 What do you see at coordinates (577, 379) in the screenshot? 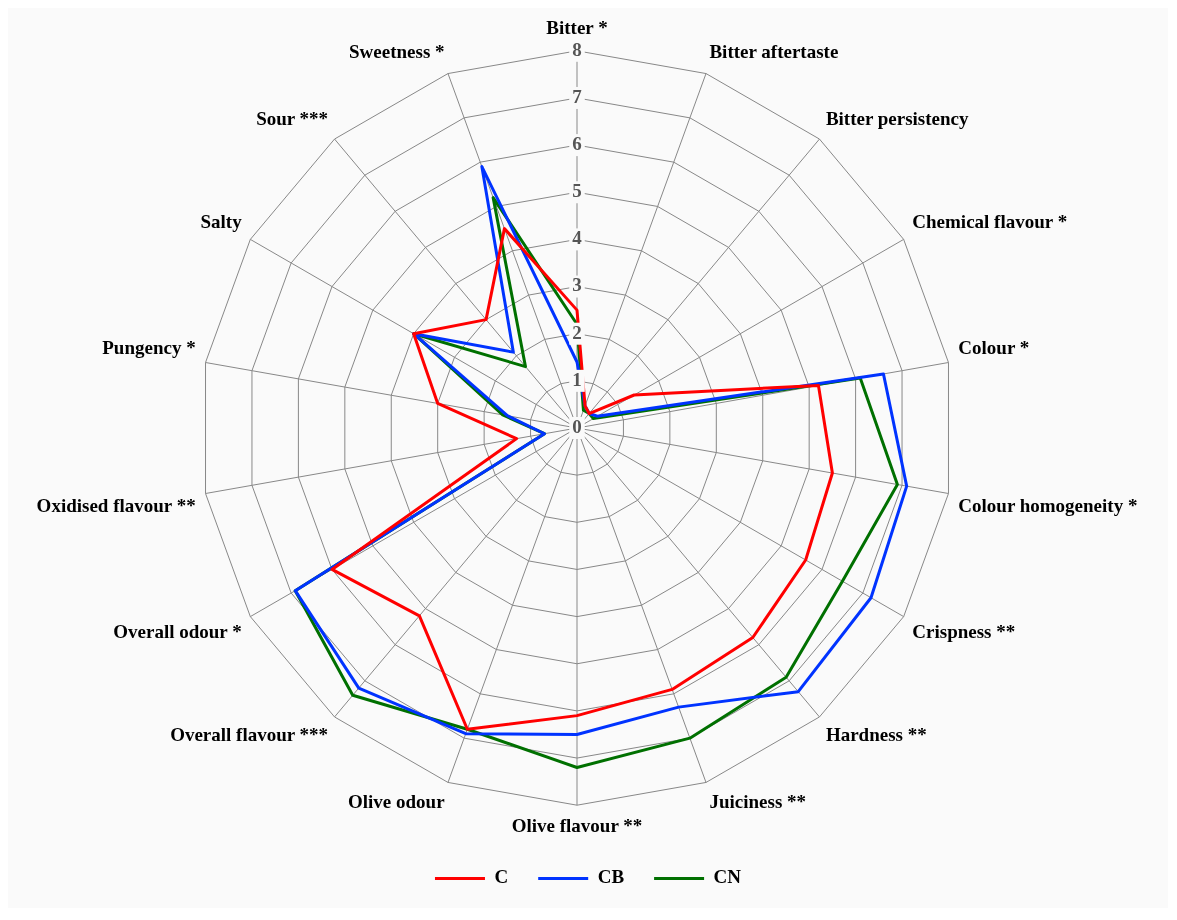
I see `y-tick-label: 1` at bounding box center [577, 379].